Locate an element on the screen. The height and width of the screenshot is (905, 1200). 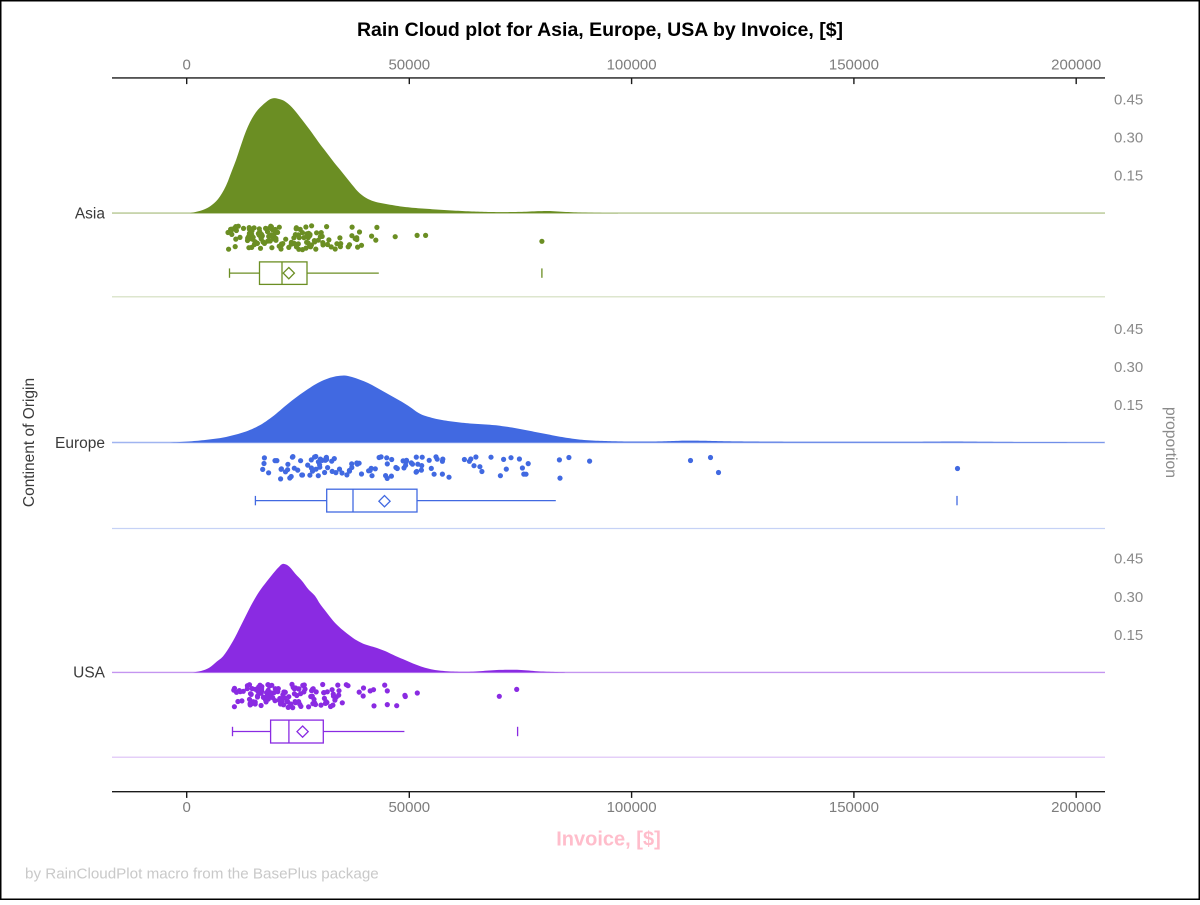
svg-text: Invoice, [$] is located at coordinates (608, 840).